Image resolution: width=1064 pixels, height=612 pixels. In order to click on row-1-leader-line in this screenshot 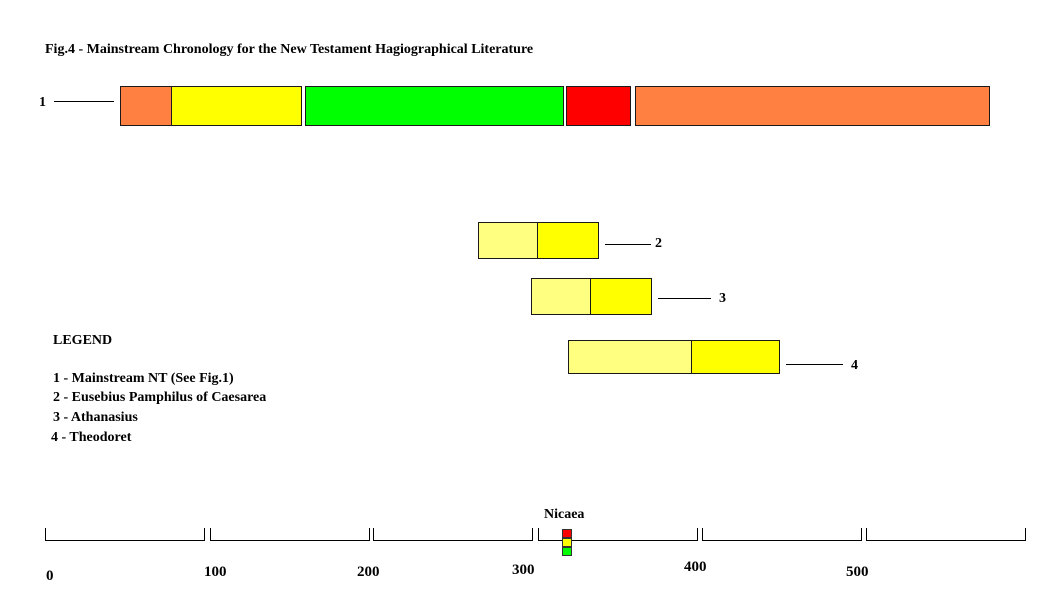, I will do `click(84, 101)`.